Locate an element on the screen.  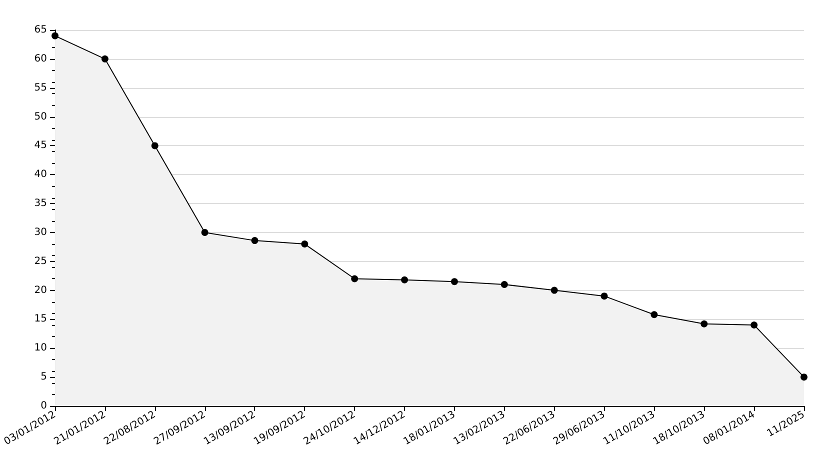
y-tick-label: 15 is located at coordinates (41, 319).